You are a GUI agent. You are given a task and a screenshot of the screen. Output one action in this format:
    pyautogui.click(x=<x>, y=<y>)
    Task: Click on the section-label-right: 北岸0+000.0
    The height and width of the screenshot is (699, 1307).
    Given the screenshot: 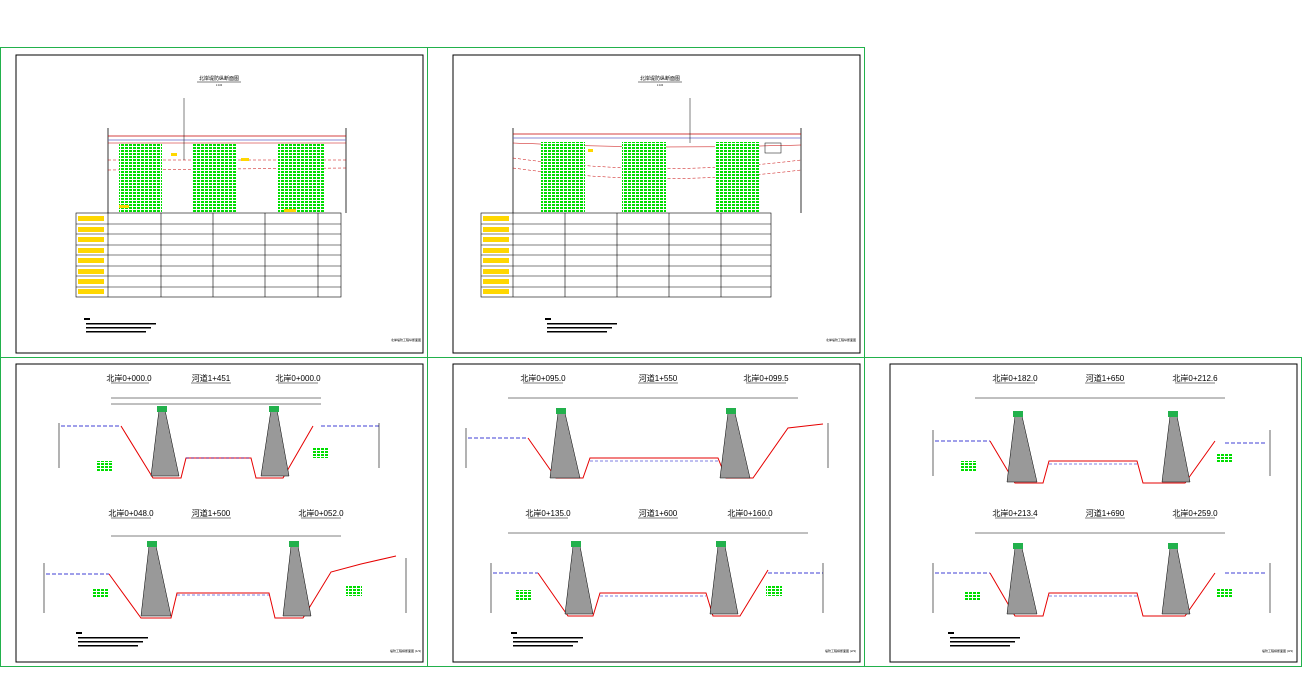 What is the action you would take?
    pyautogui.click(x=298, y=378)
    